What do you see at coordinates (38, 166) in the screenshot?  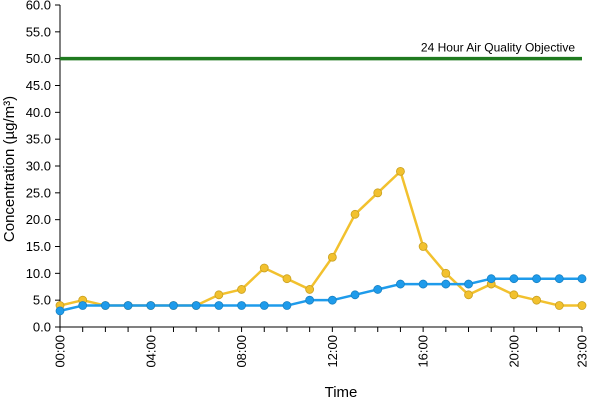 I see `y-tick-label: 30.0` at bounding box center [38, 166].